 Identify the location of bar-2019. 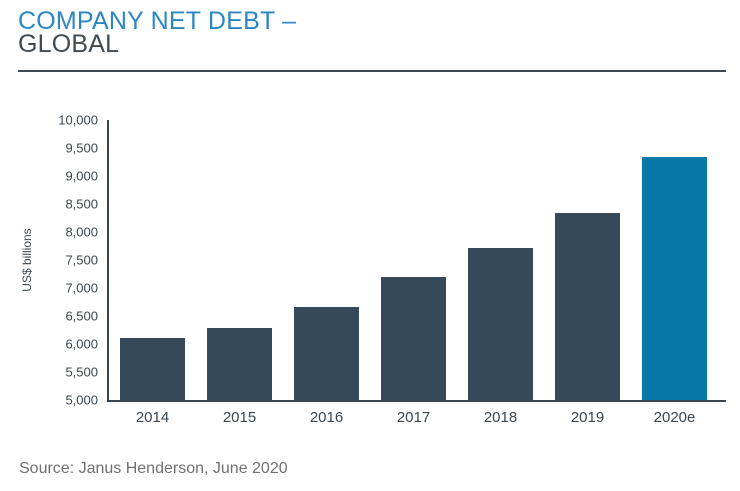
(587, 306).